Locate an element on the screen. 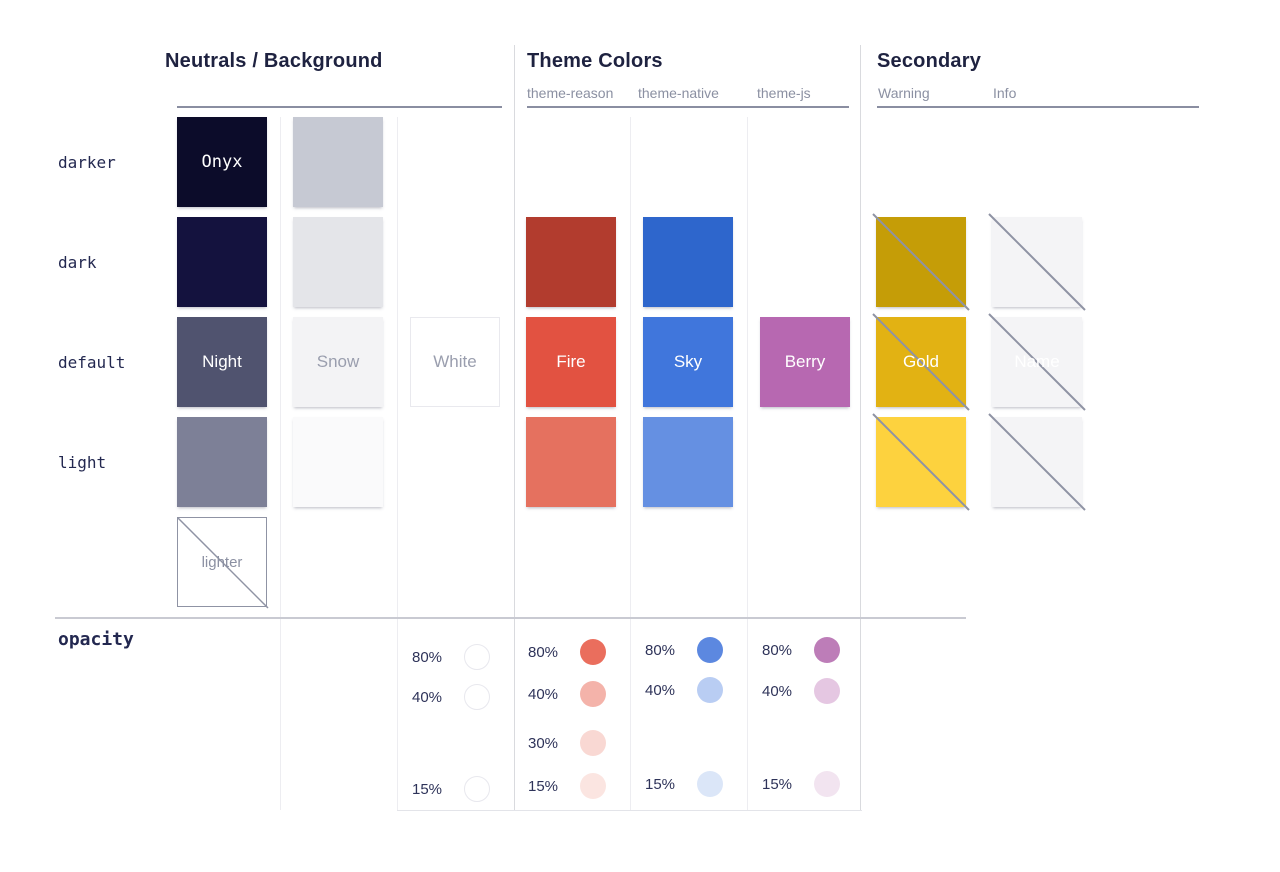 The image size is (1280, 872). swatch-neutral-1-light is located at coordinates (222, 462).